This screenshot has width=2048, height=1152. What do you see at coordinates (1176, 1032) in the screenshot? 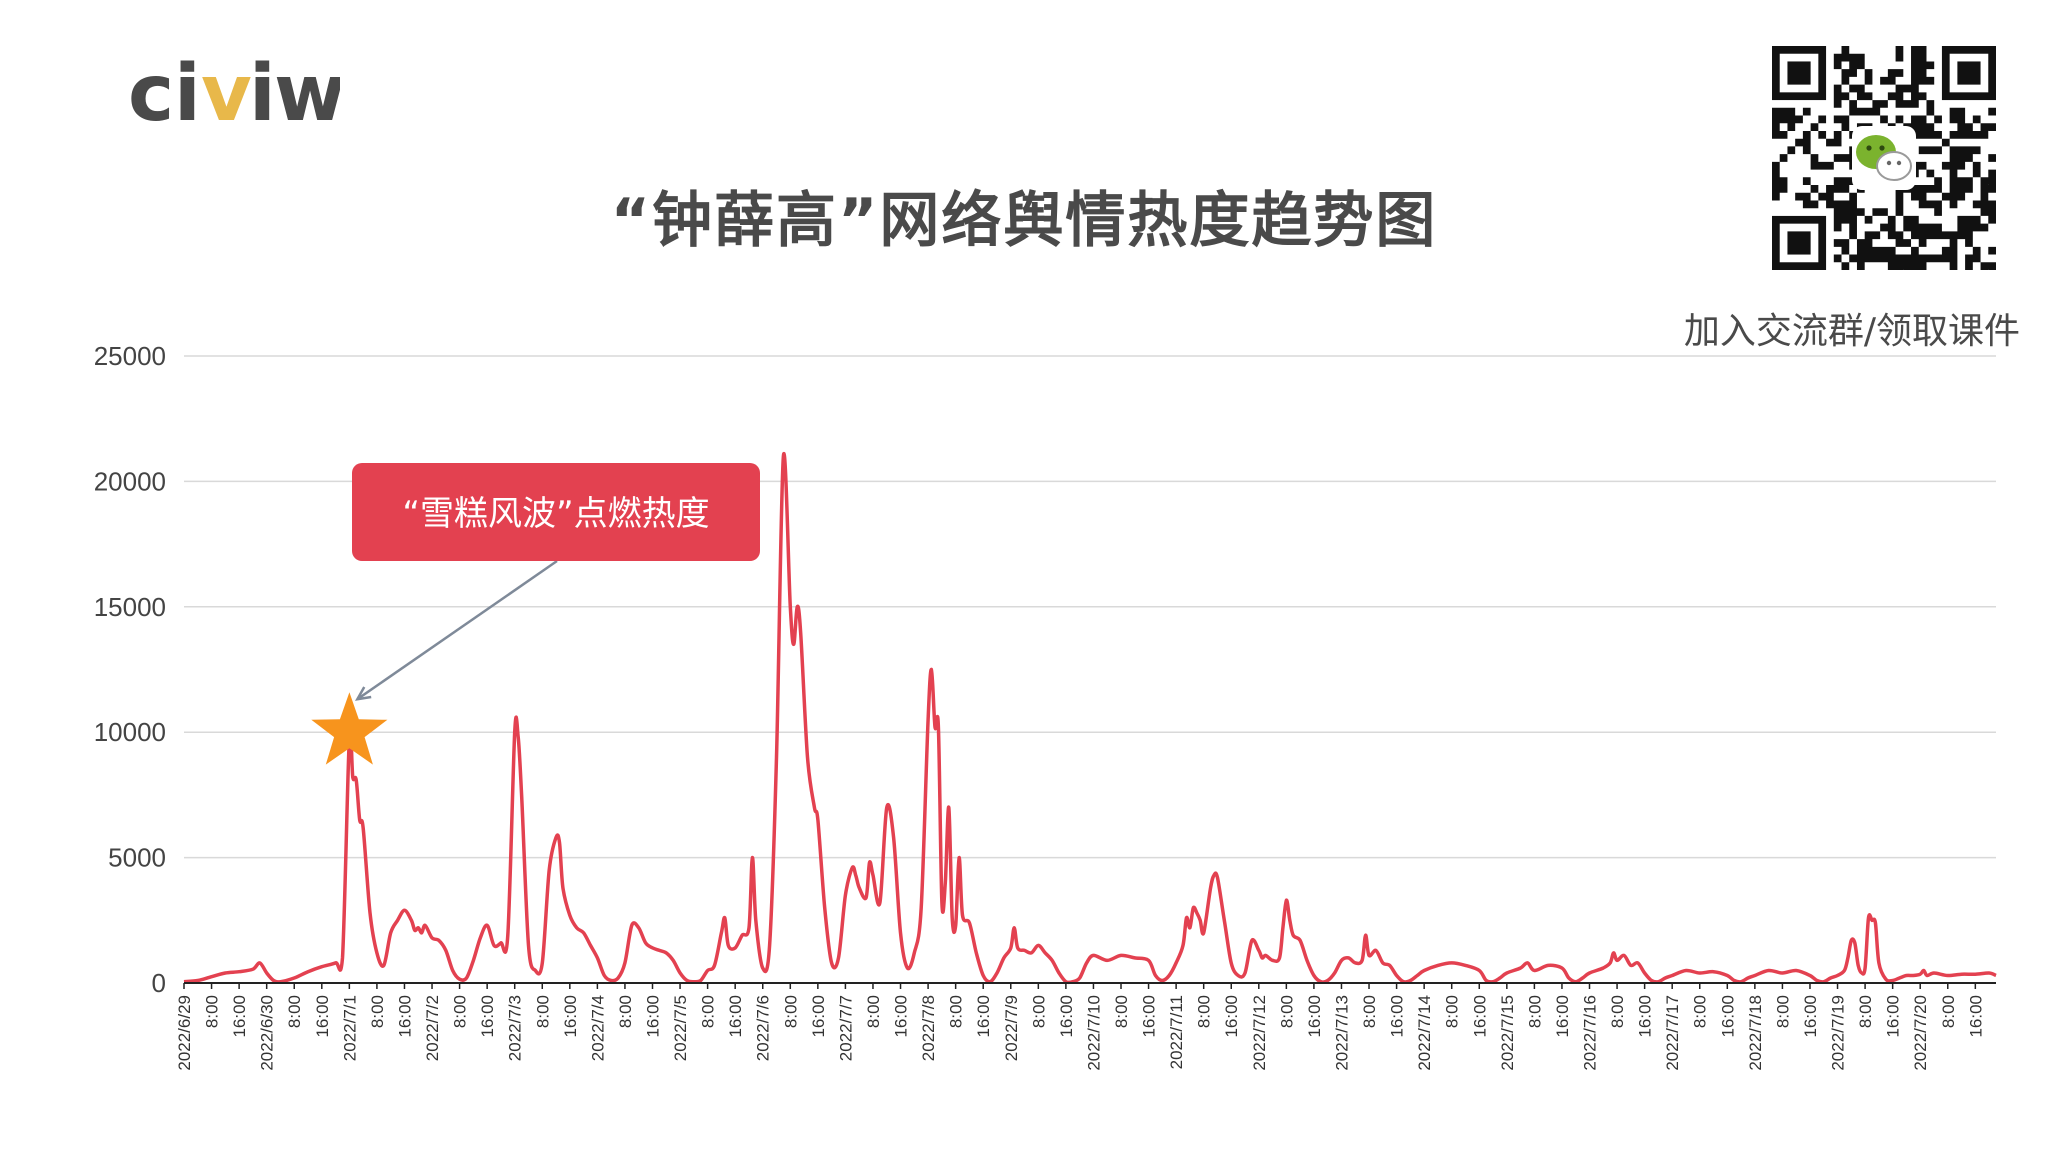
I see `x-tick-label: 2022/7/11` at bounding box center [1176, 1032].